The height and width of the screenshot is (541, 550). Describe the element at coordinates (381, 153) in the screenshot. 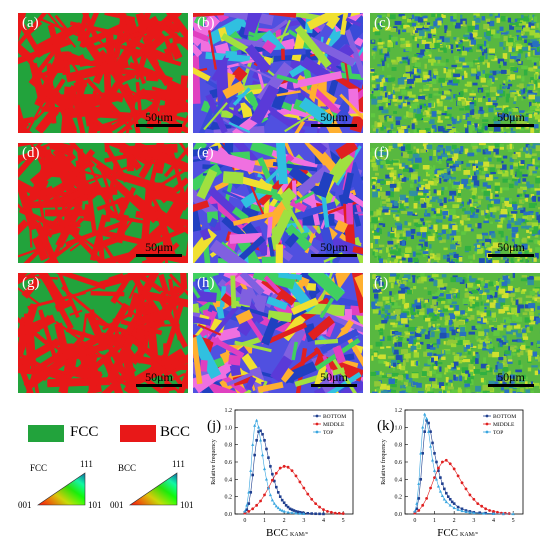

I see `panel-label: (f)` at that location.